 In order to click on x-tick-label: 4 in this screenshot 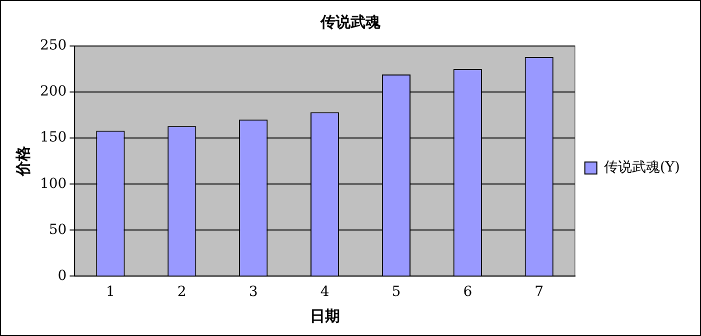, I will do `click(325, 292)`.